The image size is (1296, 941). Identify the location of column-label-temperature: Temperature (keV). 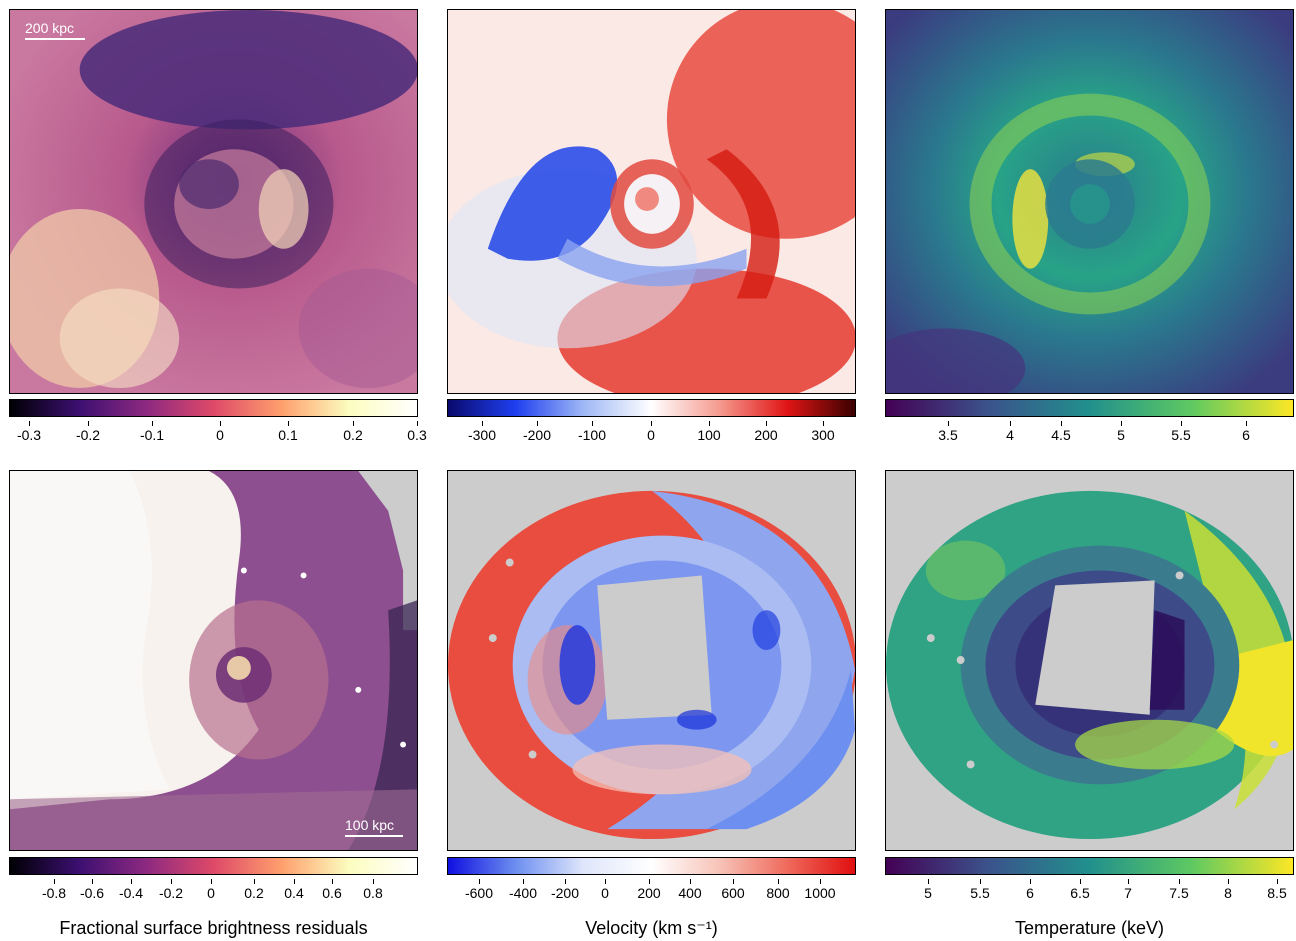
(1089, 928).